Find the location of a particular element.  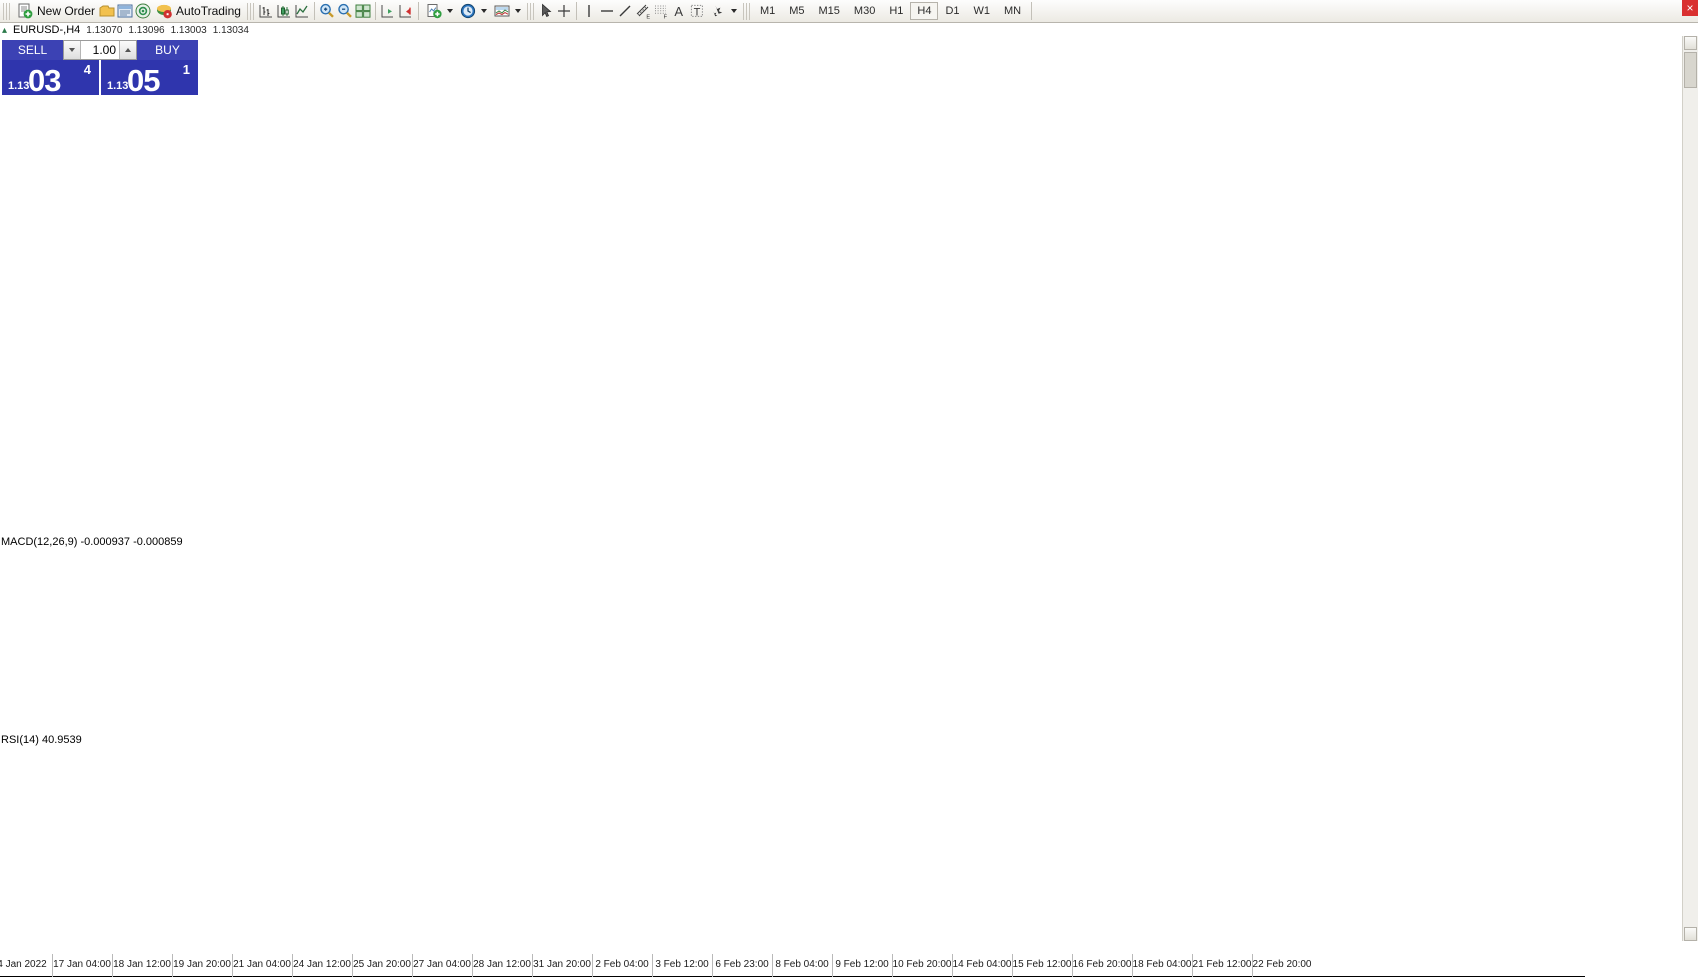

main-toolbar: New Order AutoTrading is located at coordinates (849, 11).